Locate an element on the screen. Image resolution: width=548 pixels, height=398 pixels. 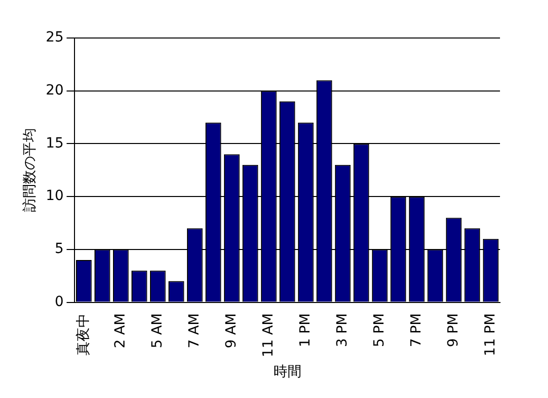
x-tick-label: 11 PM is located at coordinates (490, 334).